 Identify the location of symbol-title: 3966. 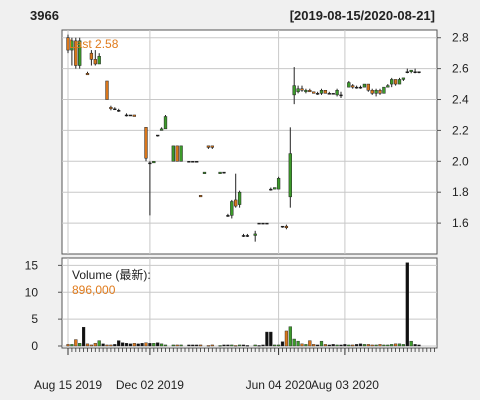
(44, 15).